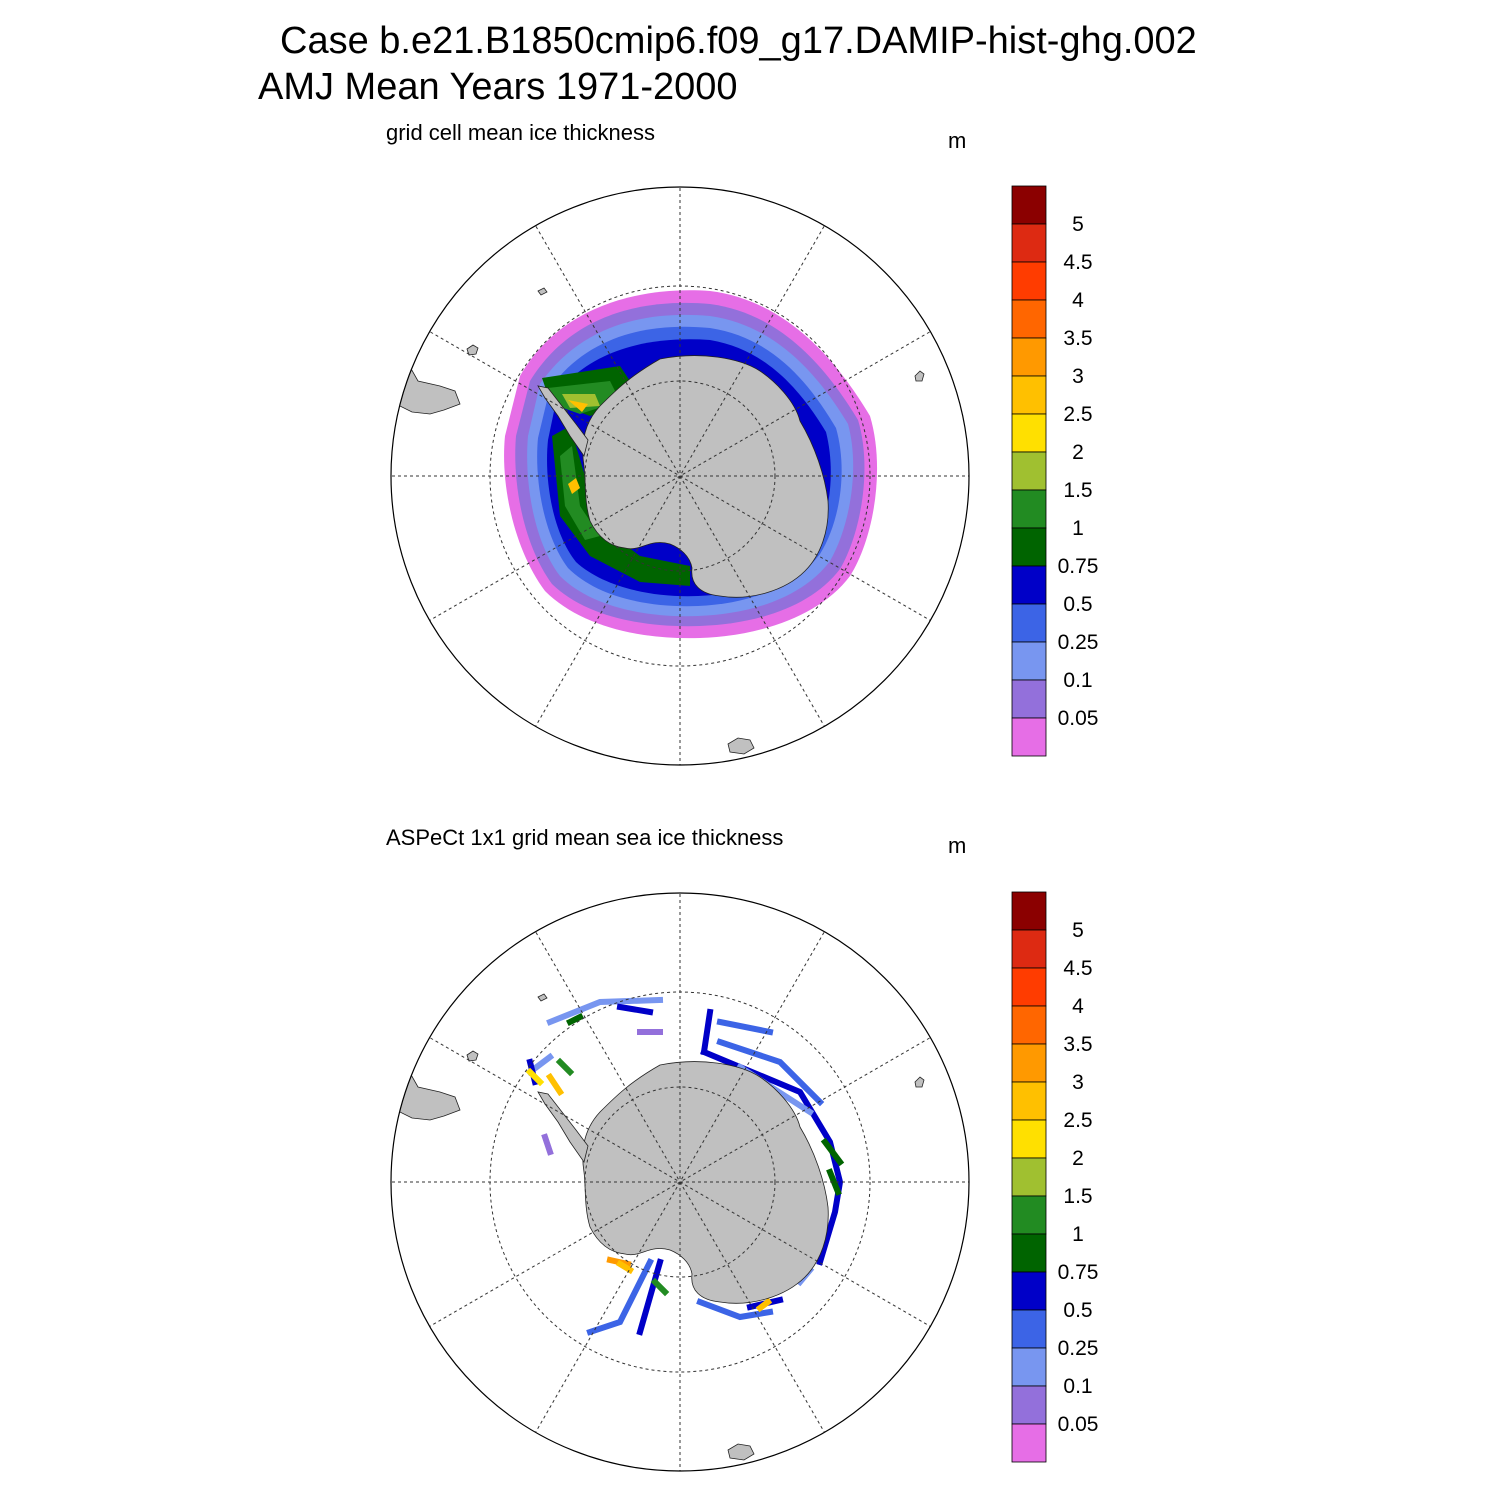 This screenshot has width=1500, height=1500. What do you see at coordinates (957, 845) in the screenshot?
I see `panel2-units: m` at bounding box center [957, 845].